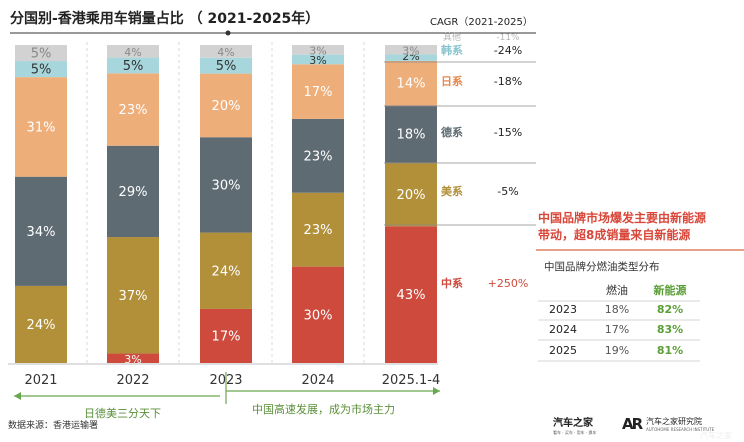 This screenshot has width=744, height=442. I want to click on arrow-head-right, so click(436, 391).